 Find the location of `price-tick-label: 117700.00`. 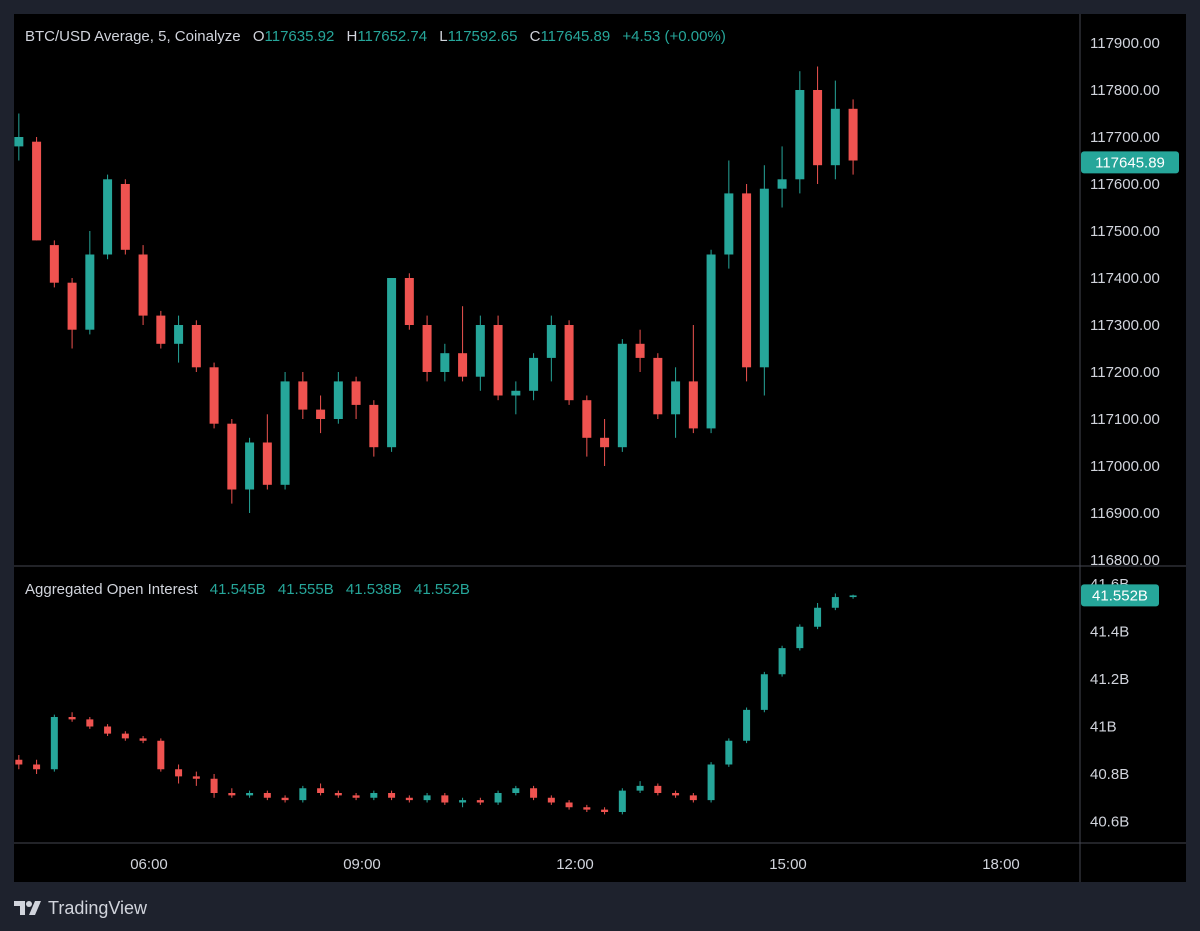

price-tick-label: 117700.00 is located at coordinates (1125, 137).